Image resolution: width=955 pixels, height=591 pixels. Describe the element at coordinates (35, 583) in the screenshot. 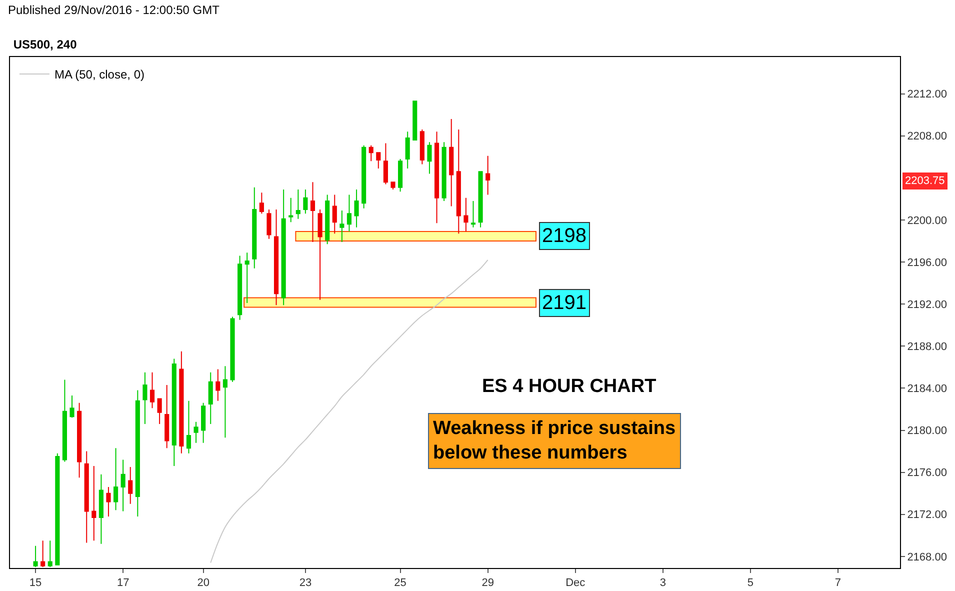

I see `x-tick-label: 15` at that location.